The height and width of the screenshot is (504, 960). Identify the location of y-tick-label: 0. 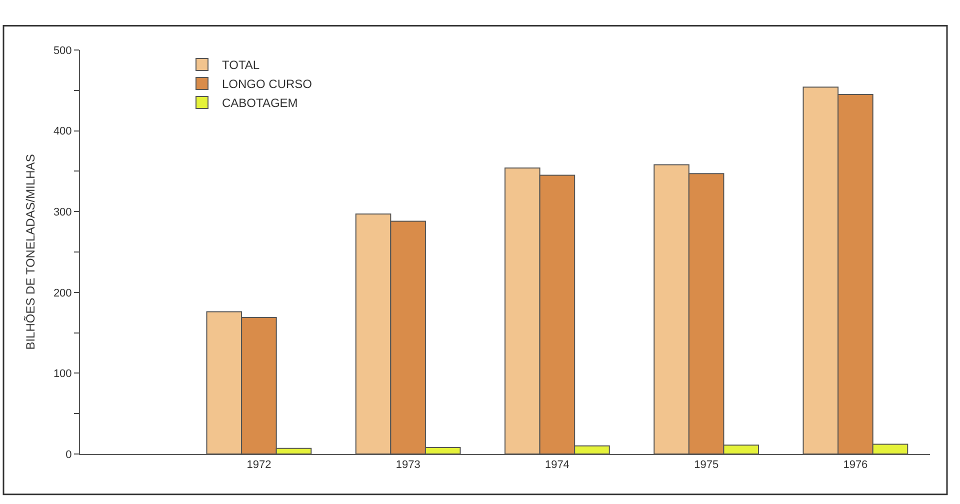
(69, 454).